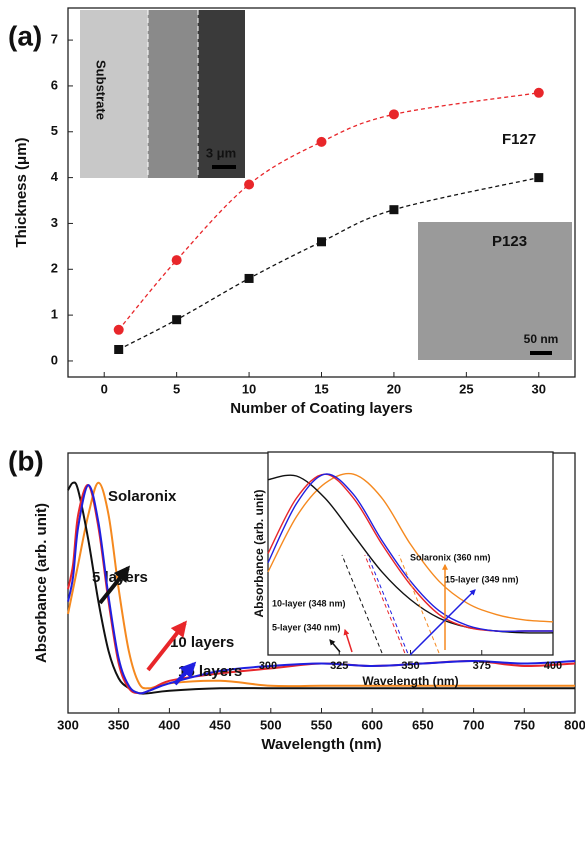 The width and height of the screenshot is (585, 841). I want to click on x-tick-label: 0, so click(104, 388).